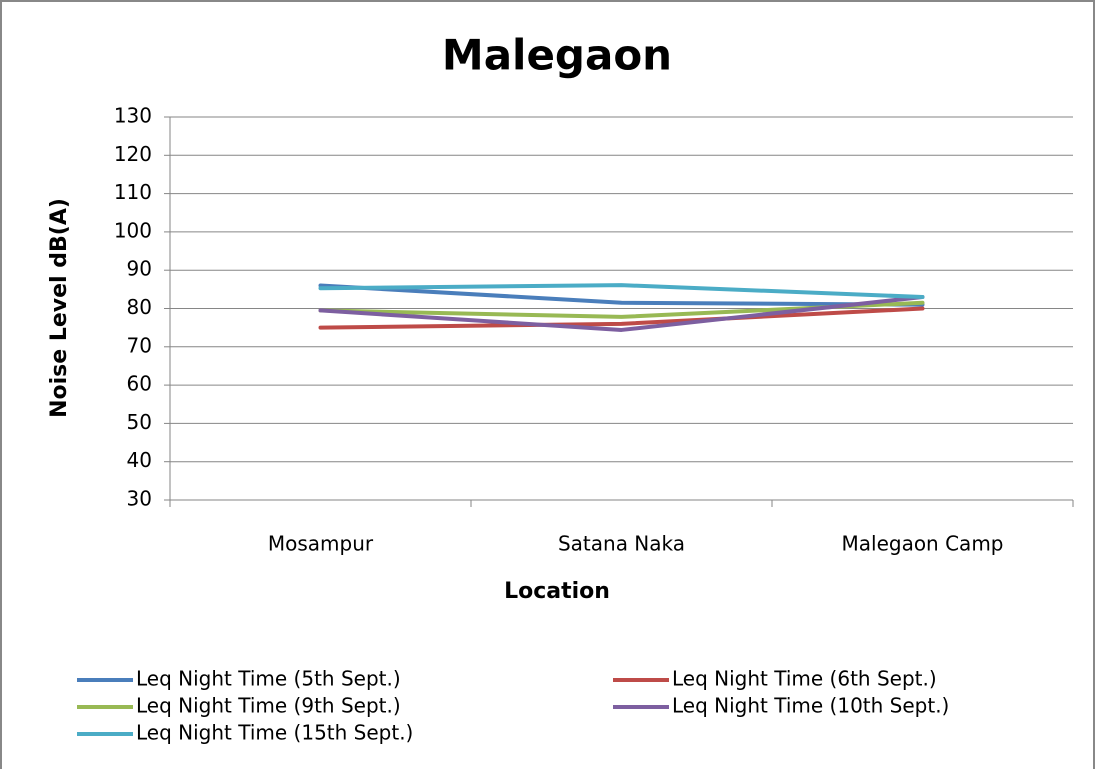  I want to click on y-tick-label: 70, so click(139, 345).